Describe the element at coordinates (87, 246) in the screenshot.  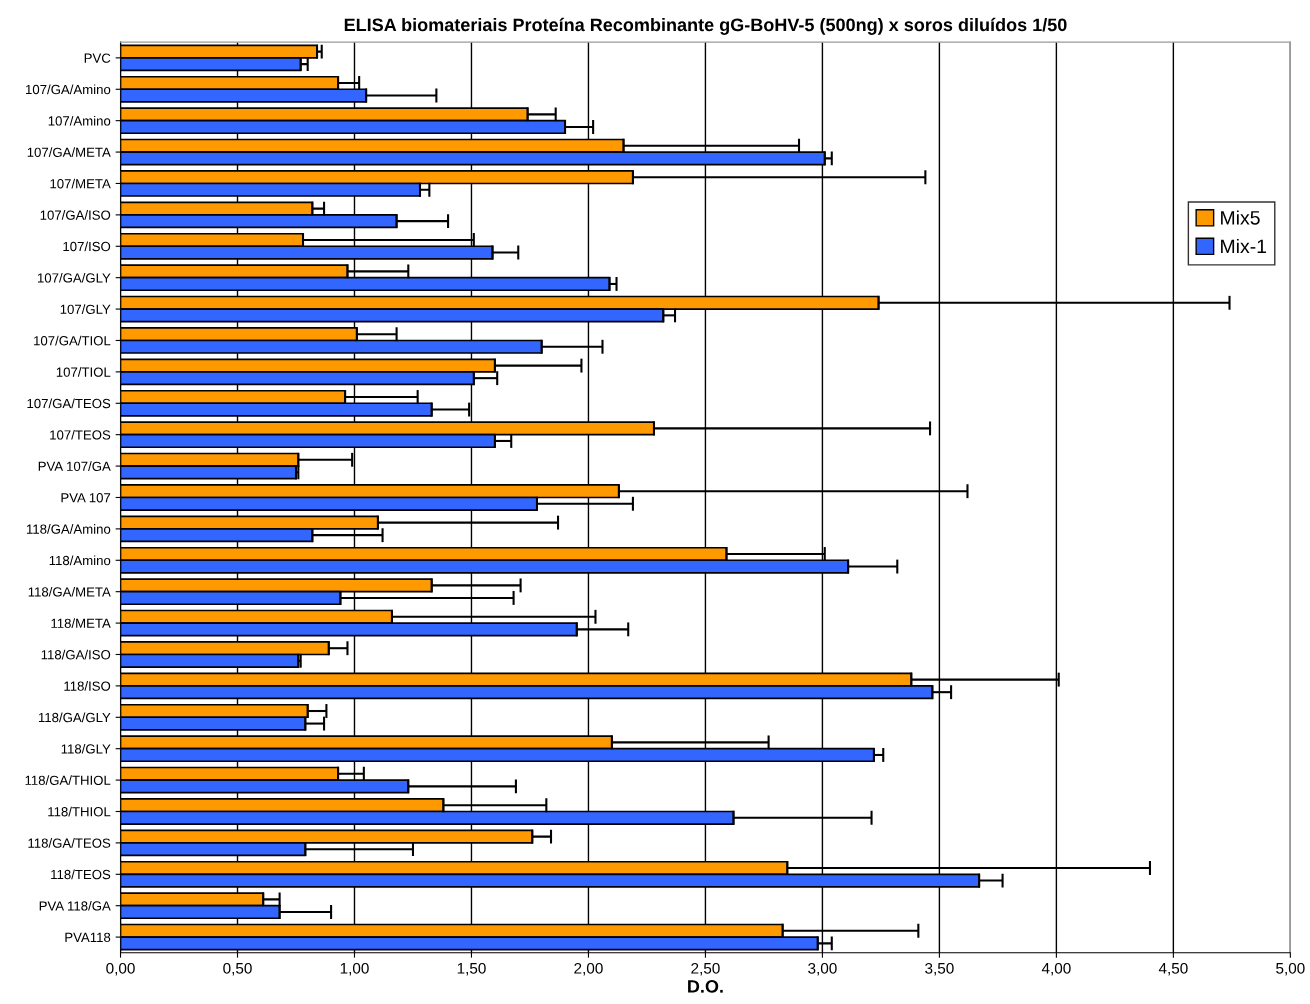
I see `y-tick-label: 107/ISO` at that location.